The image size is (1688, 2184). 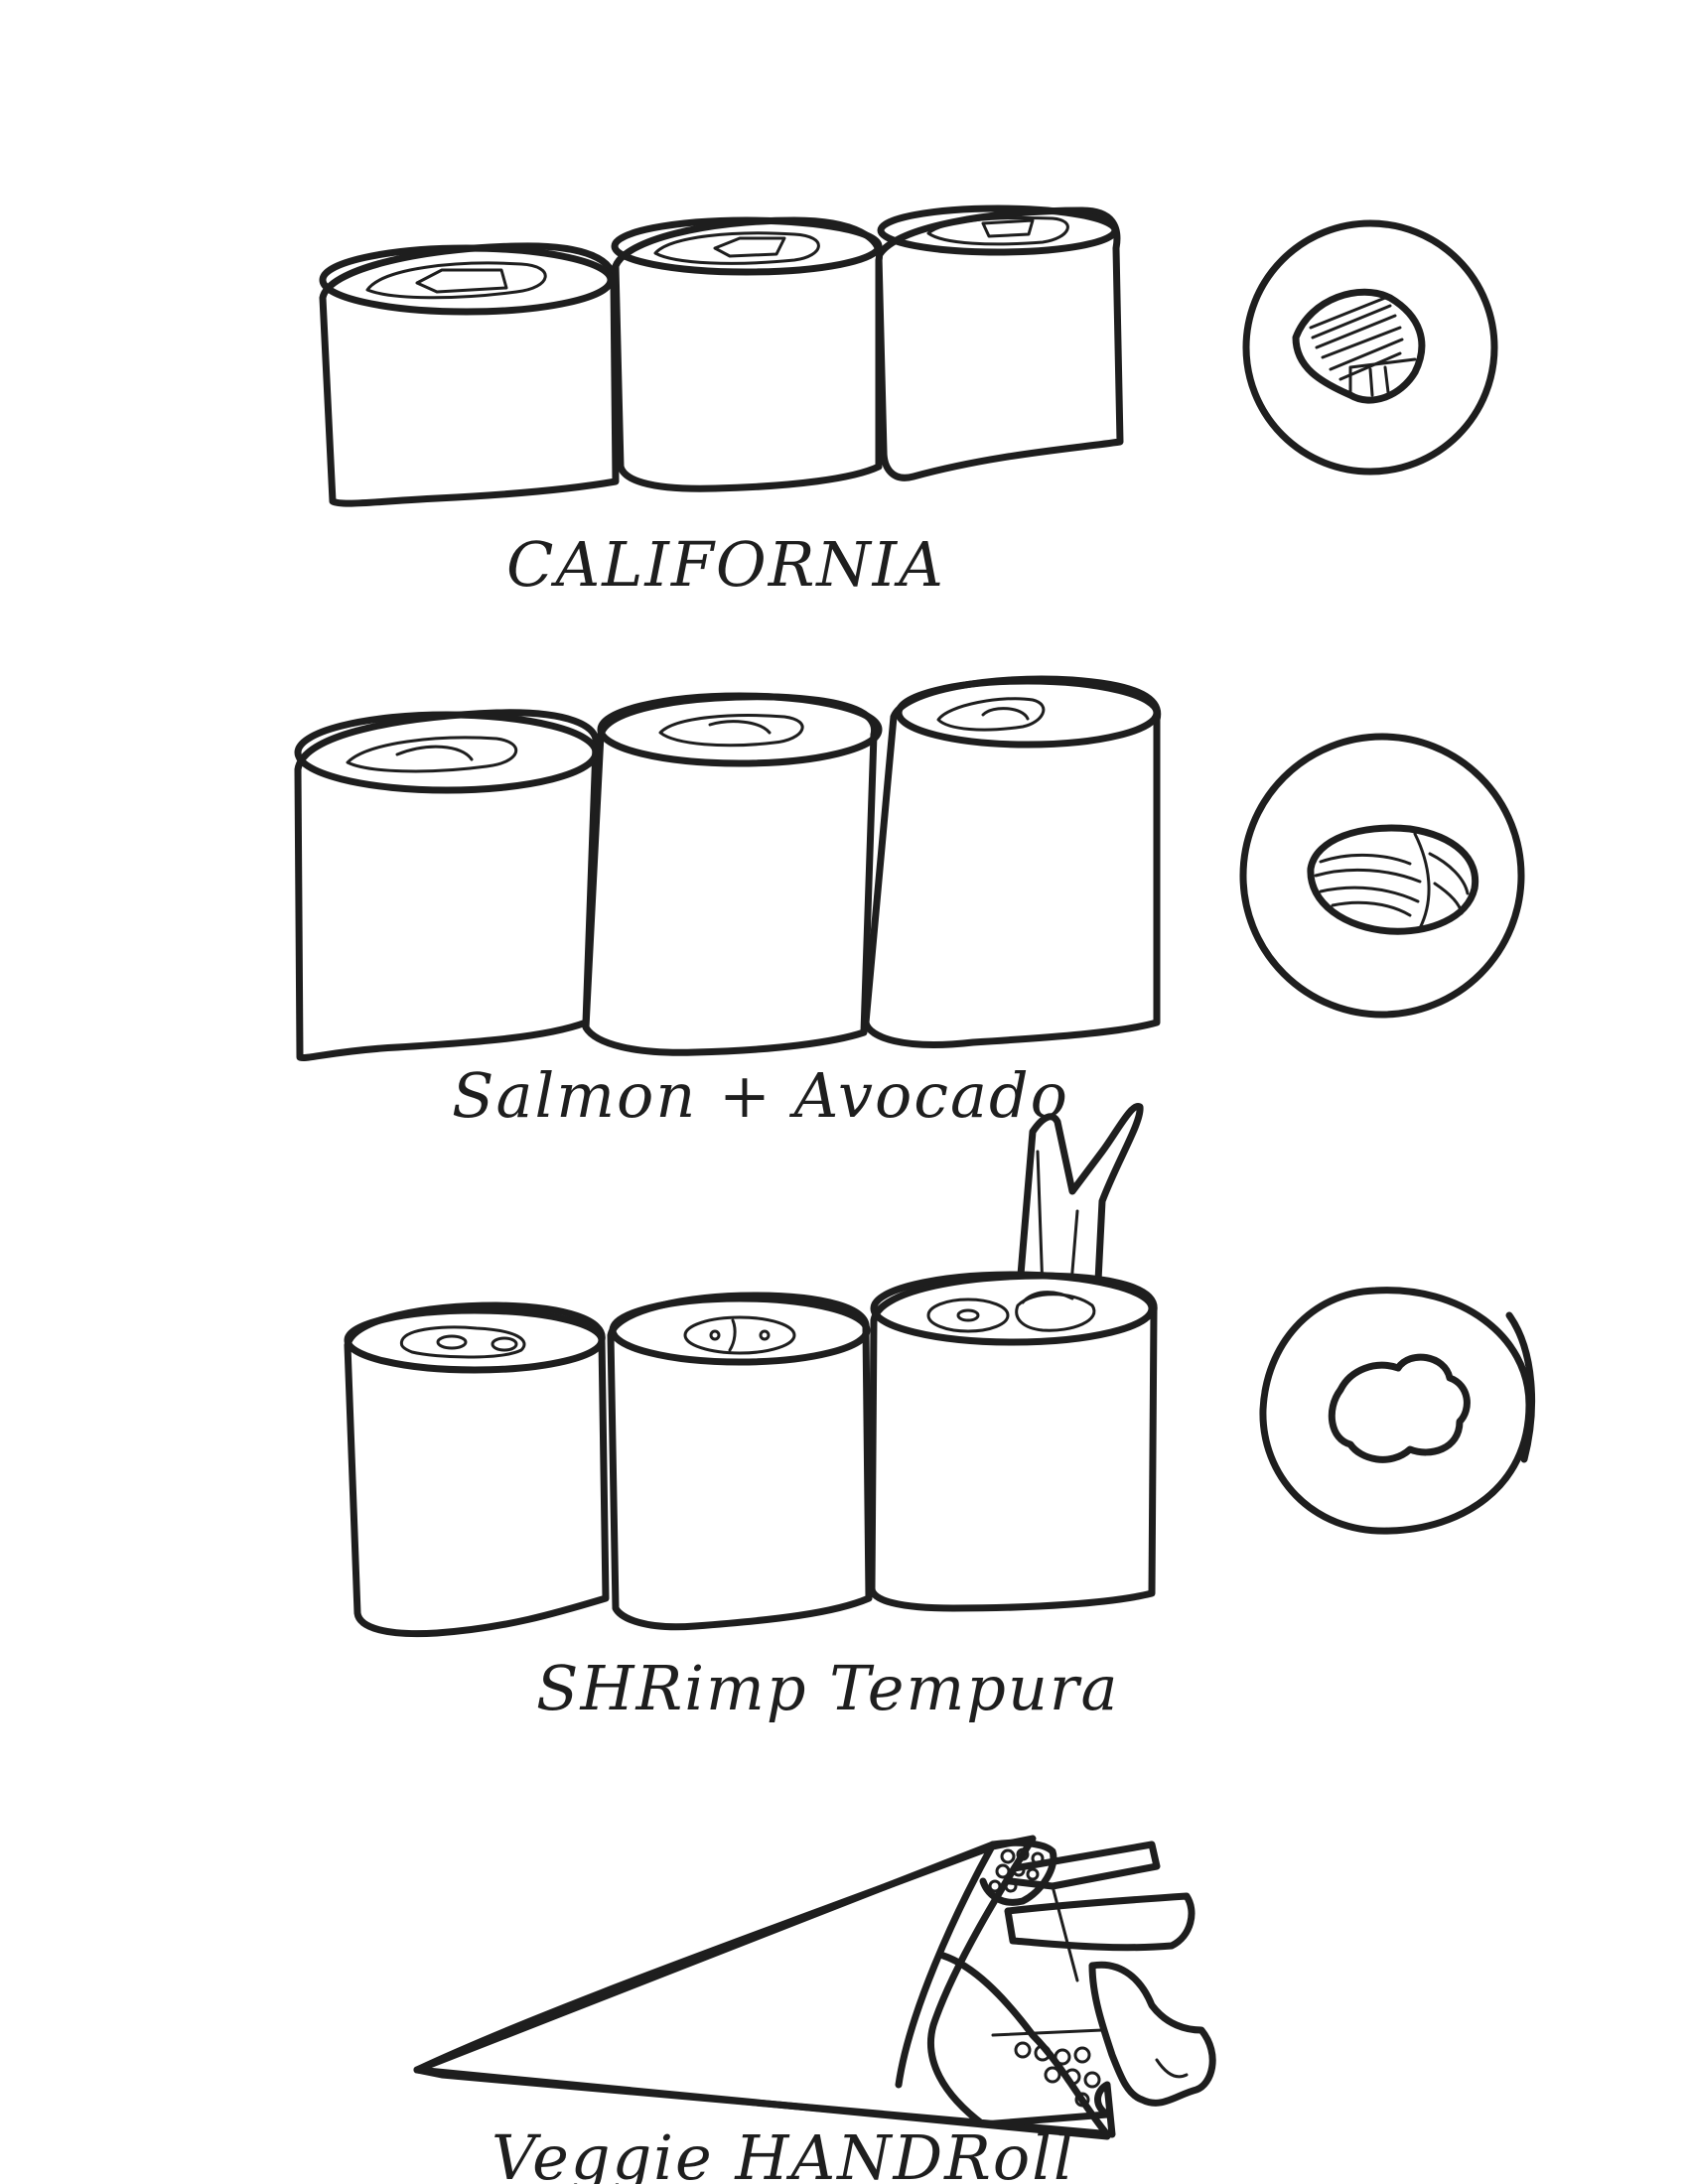 I want to click on handroll-rice-top, so click(x=1018, y=1872).